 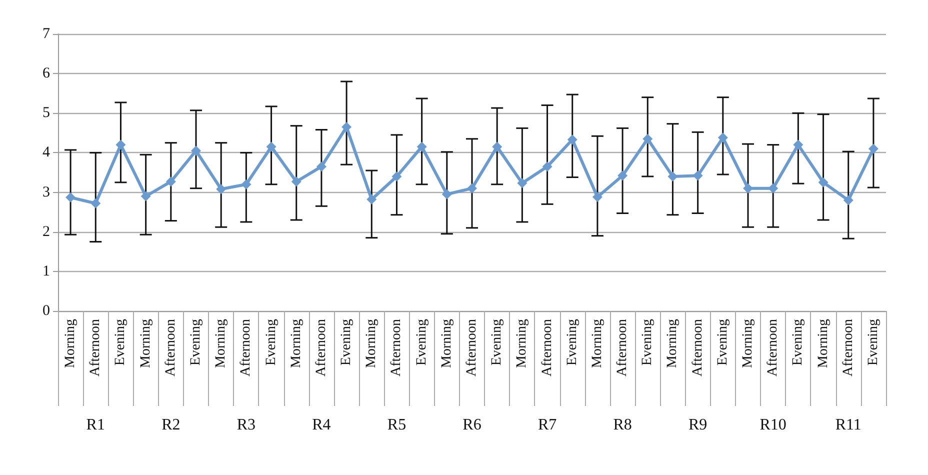 I want to click on text: R2, so click(x=171, y=425).